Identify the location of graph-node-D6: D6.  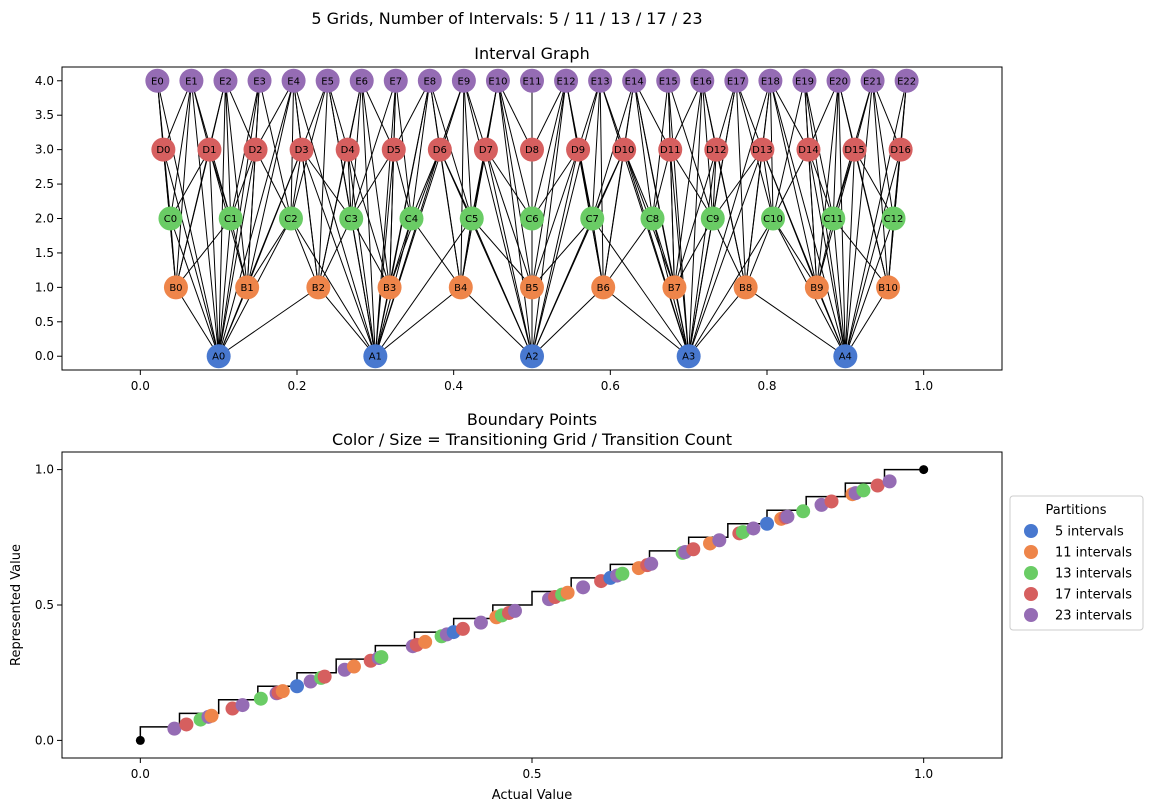
(439, 149).